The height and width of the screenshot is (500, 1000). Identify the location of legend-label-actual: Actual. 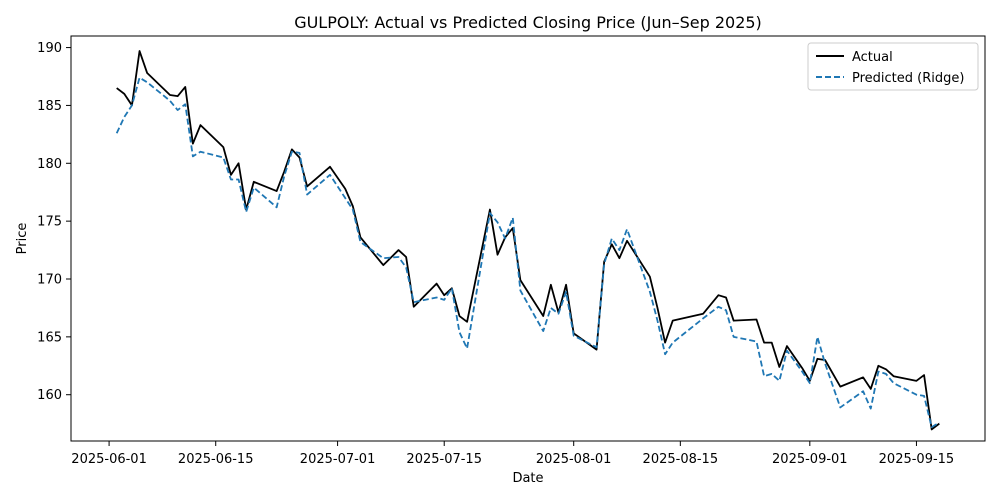
(872, 57).